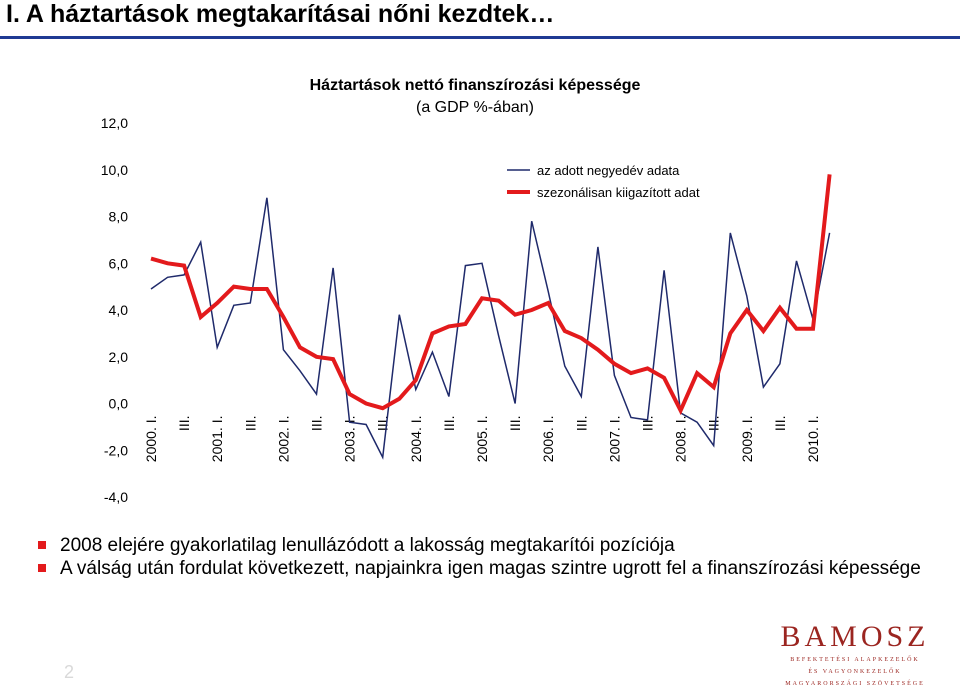 This screenshot has height=692, width=960. I want to click on x-tick-label: 2010. I., so click(813, 439).